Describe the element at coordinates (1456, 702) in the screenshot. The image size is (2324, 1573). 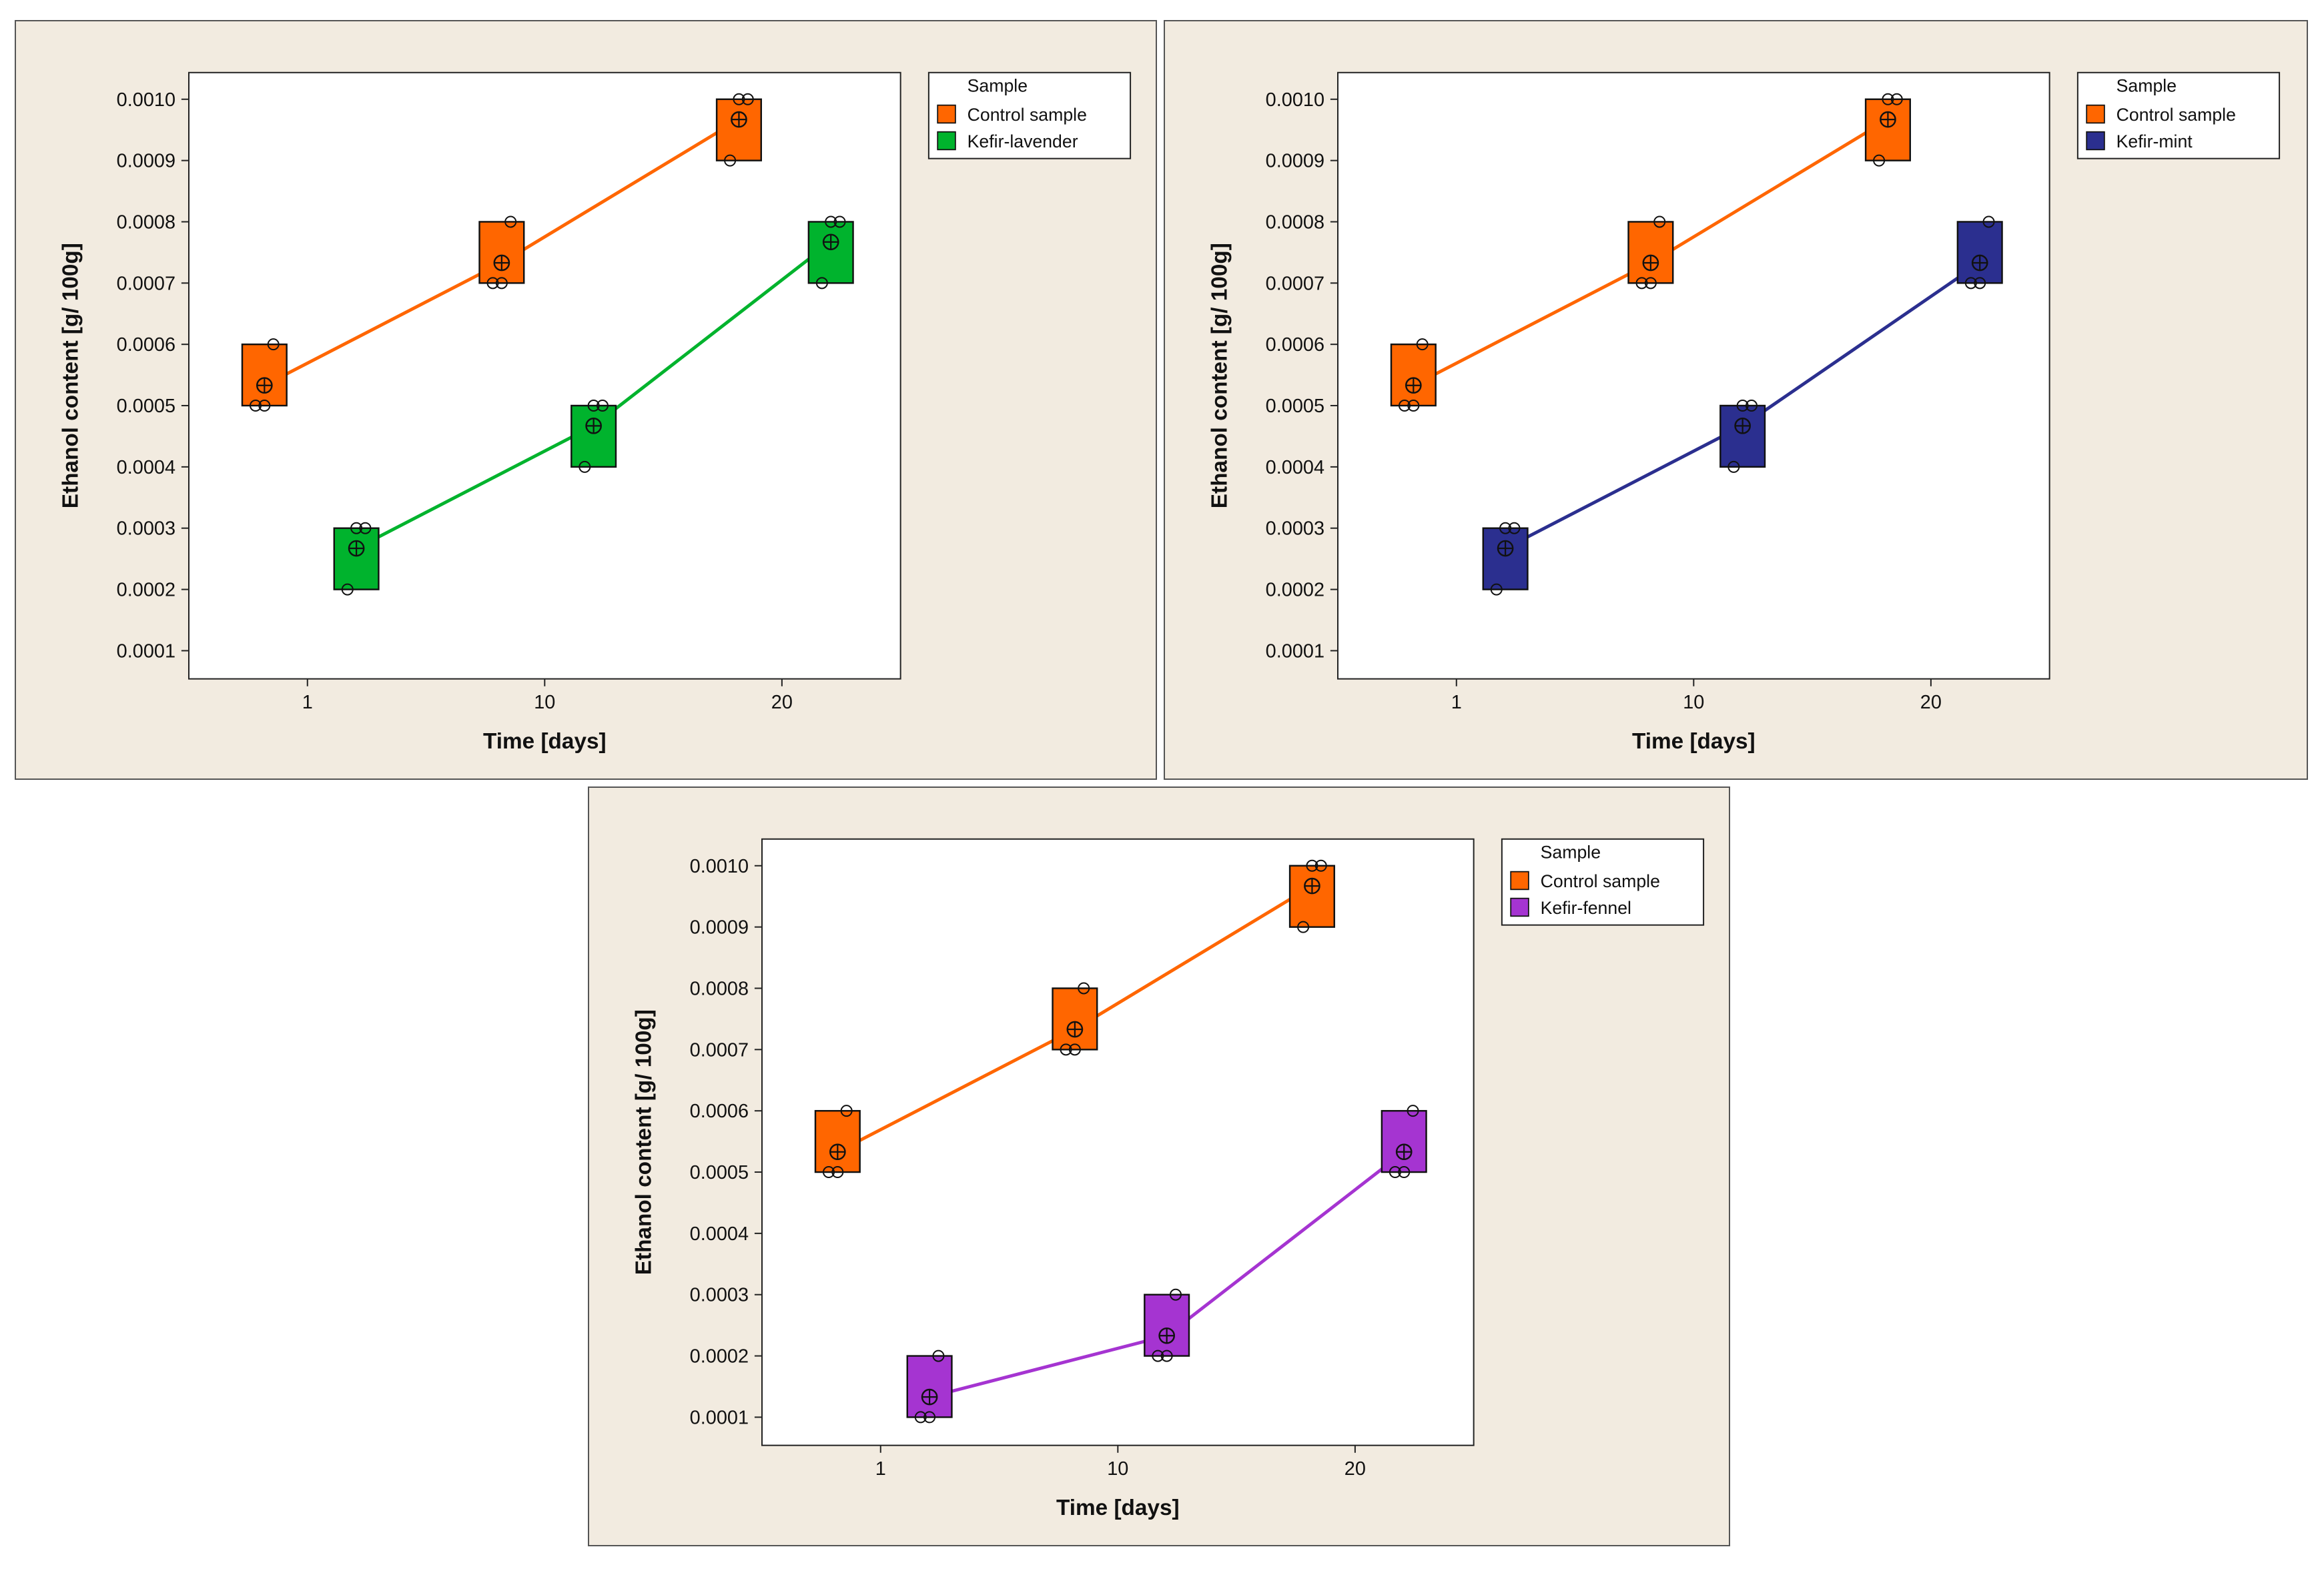
I see `x-tick-label: 1` at that location.